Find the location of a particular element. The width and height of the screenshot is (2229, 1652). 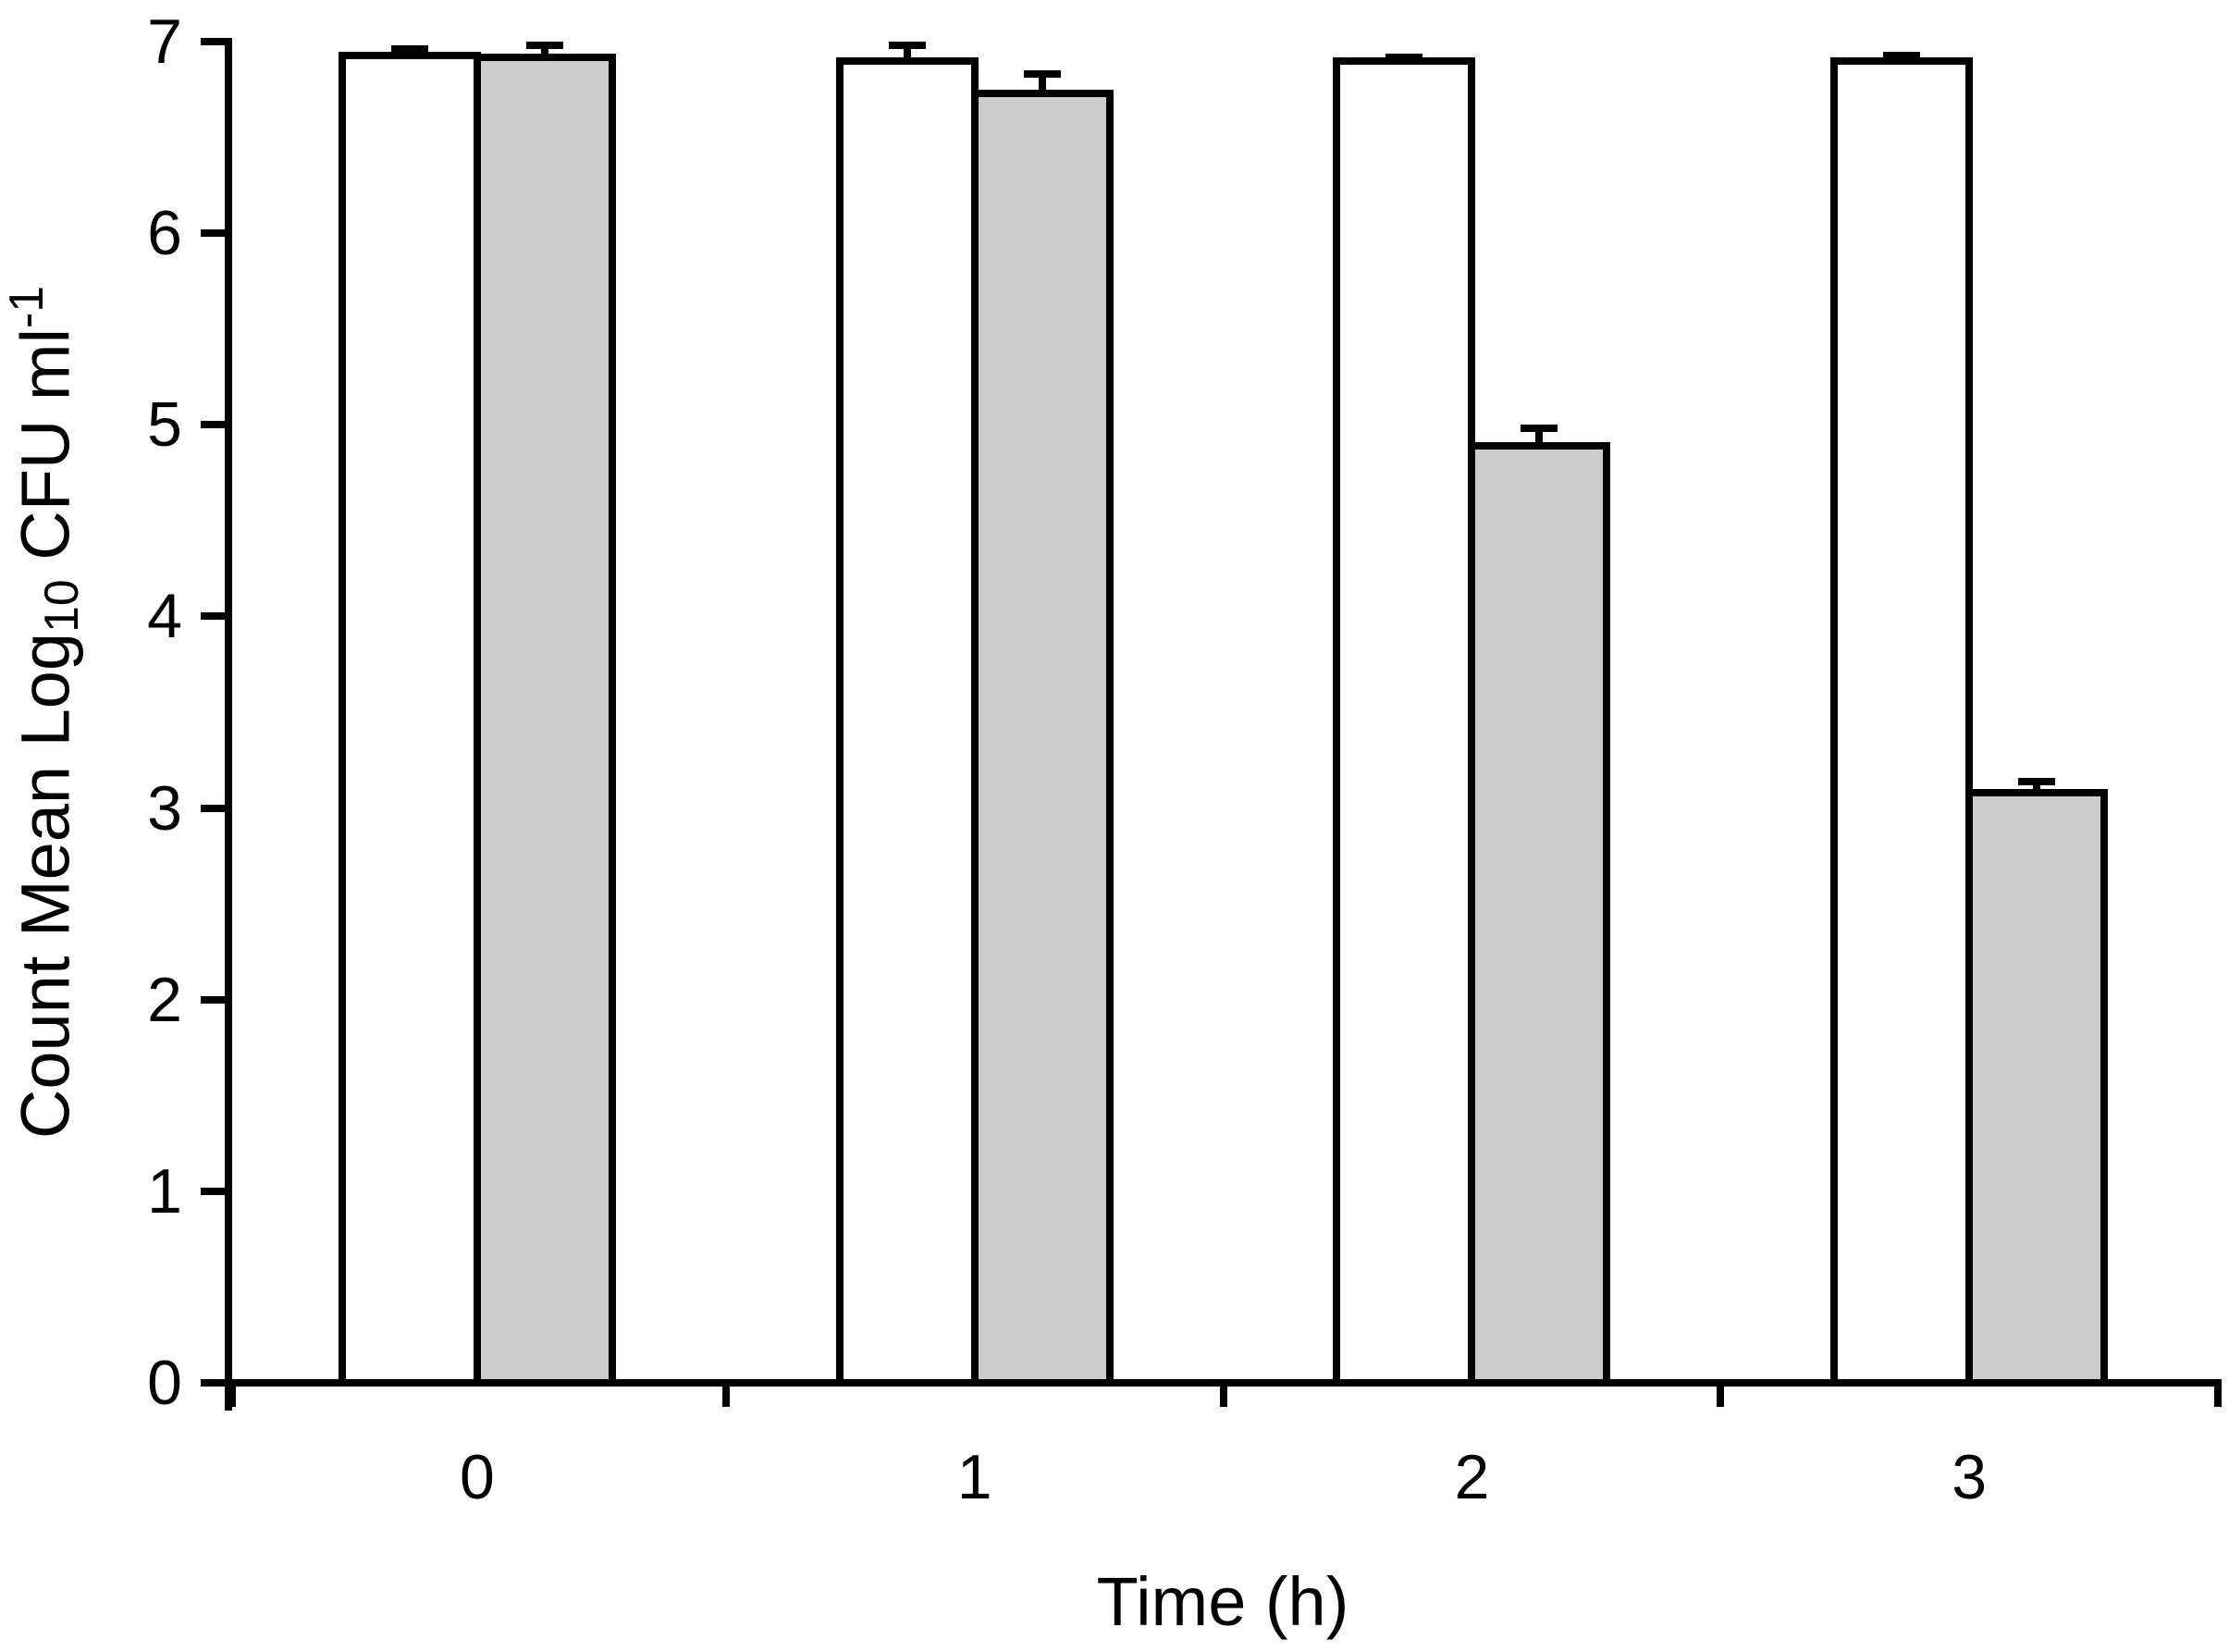

error-bar-cap-gray-t1 is located at coordinates (1042, 75).